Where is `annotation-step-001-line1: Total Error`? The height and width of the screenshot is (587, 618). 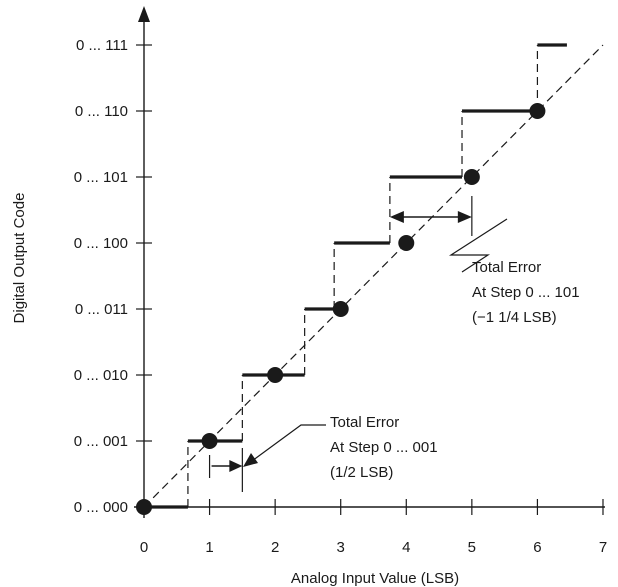 annotation-step-001-line1: Total Error is located at coordinates (364, 422).